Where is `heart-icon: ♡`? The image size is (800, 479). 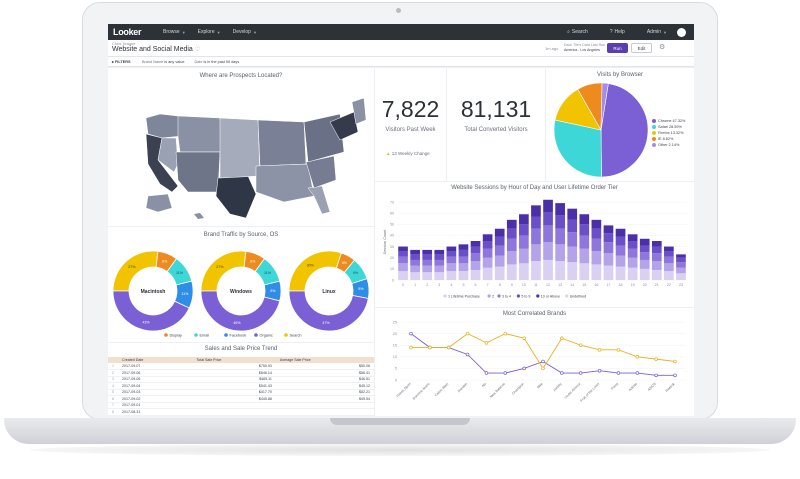 heart-icon: ♡ is located at coordinates (197, 50).